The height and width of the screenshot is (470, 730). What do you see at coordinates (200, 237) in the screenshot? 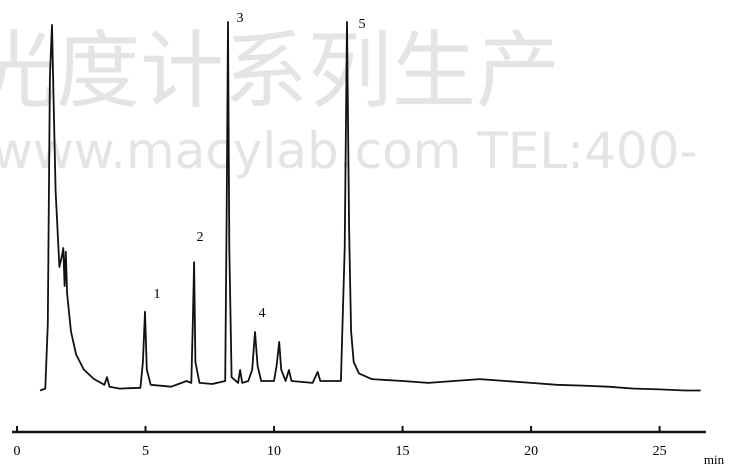
I see `peak-label: 2` at bounding box center [200, 237].